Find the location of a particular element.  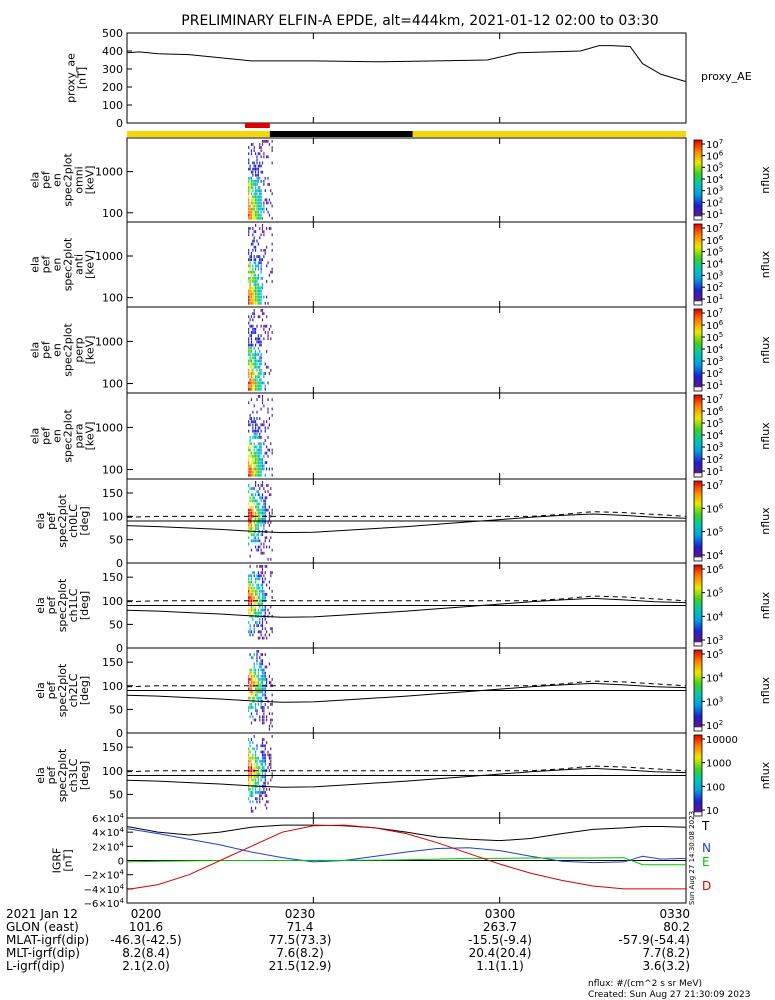

proxy-ae-line is located at coordinates (406, 64).